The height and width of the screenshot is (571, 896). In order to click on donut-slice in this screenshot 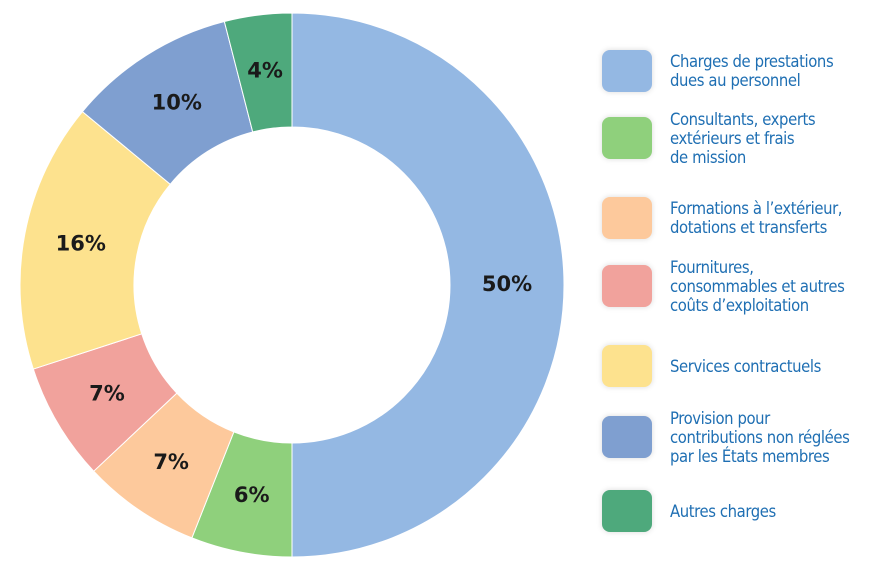, I will do `click(258, 72)`.